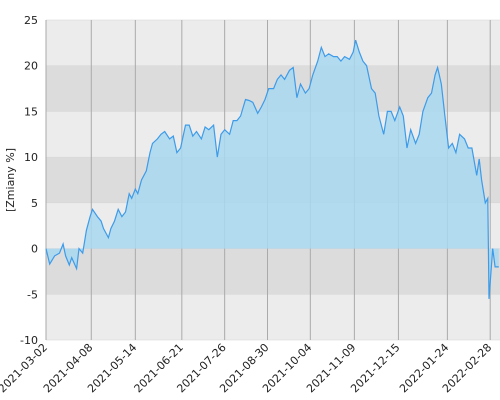  Describe the element at coordinates (31, 20) in the screenshot. I see `y-tick-label: 25` at that location.